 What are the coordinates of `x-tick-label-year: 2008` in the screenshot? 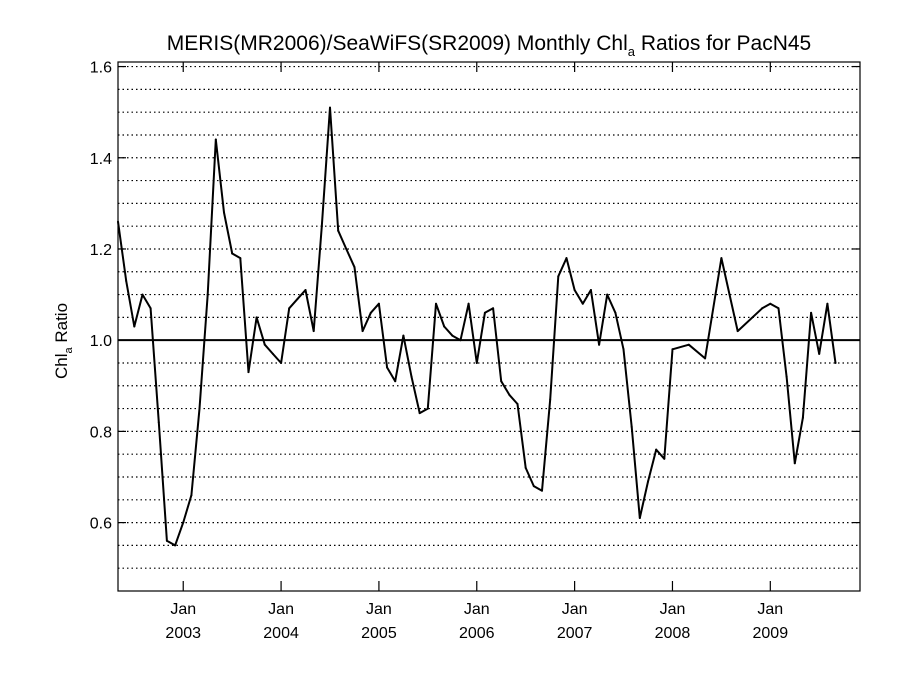 It's located at (673, 633).